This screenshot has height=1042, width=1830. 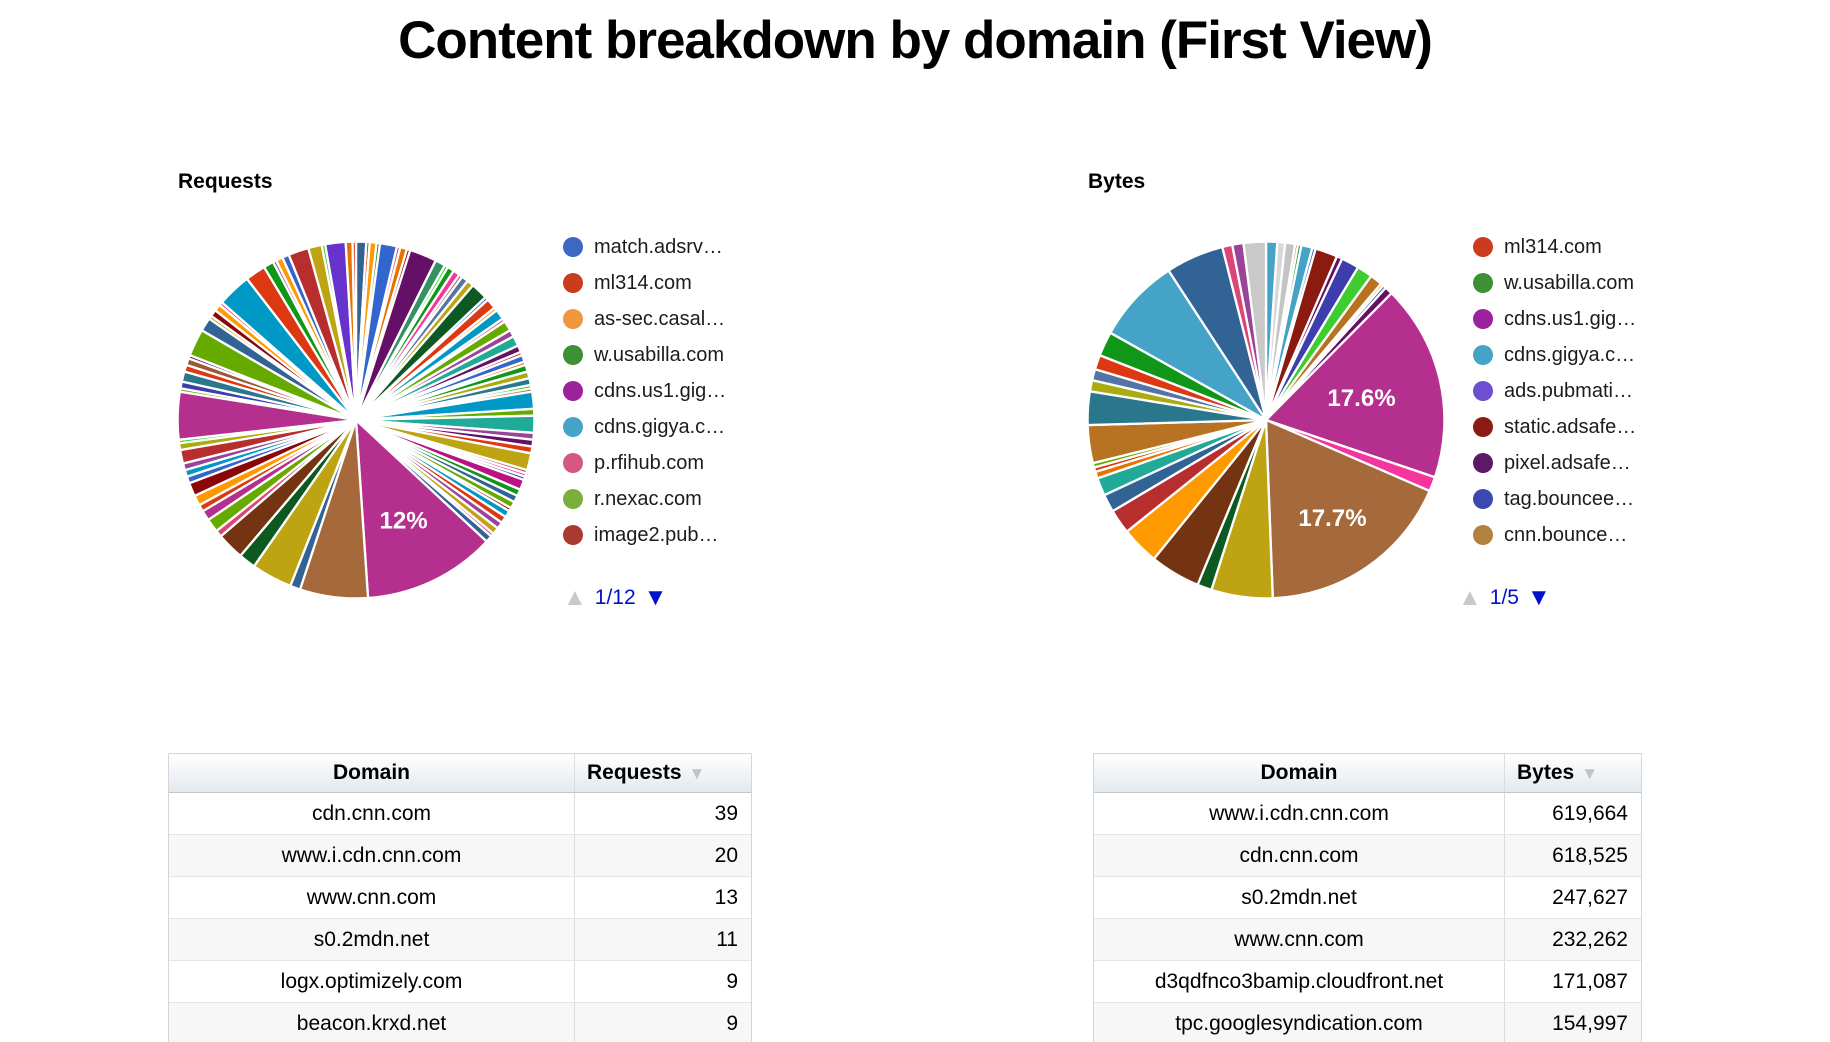 I want to click on value-column-header: Bytes ▼, so click(x=1572, y=773).